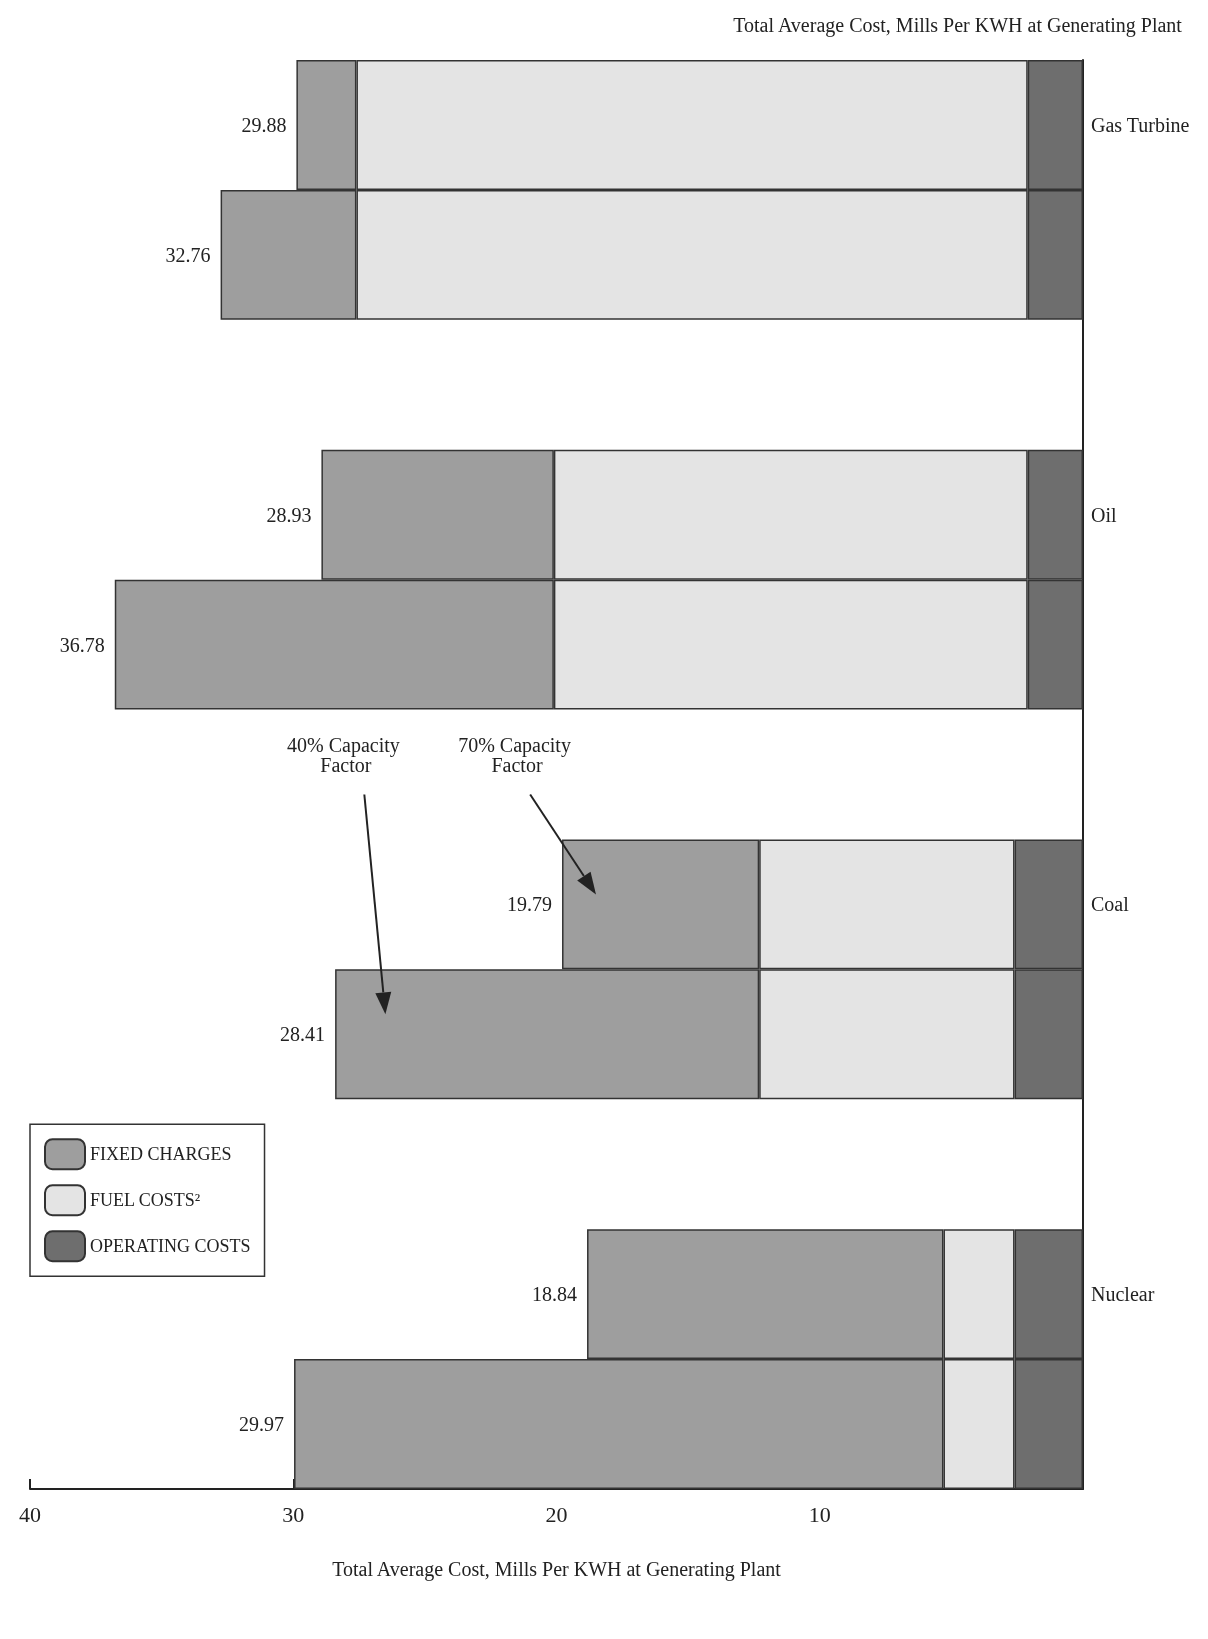  What do you see at coordinates (262, 1424) in the screenshot?
I see `total-label: 29.97` at bounding box center [262, 1424].